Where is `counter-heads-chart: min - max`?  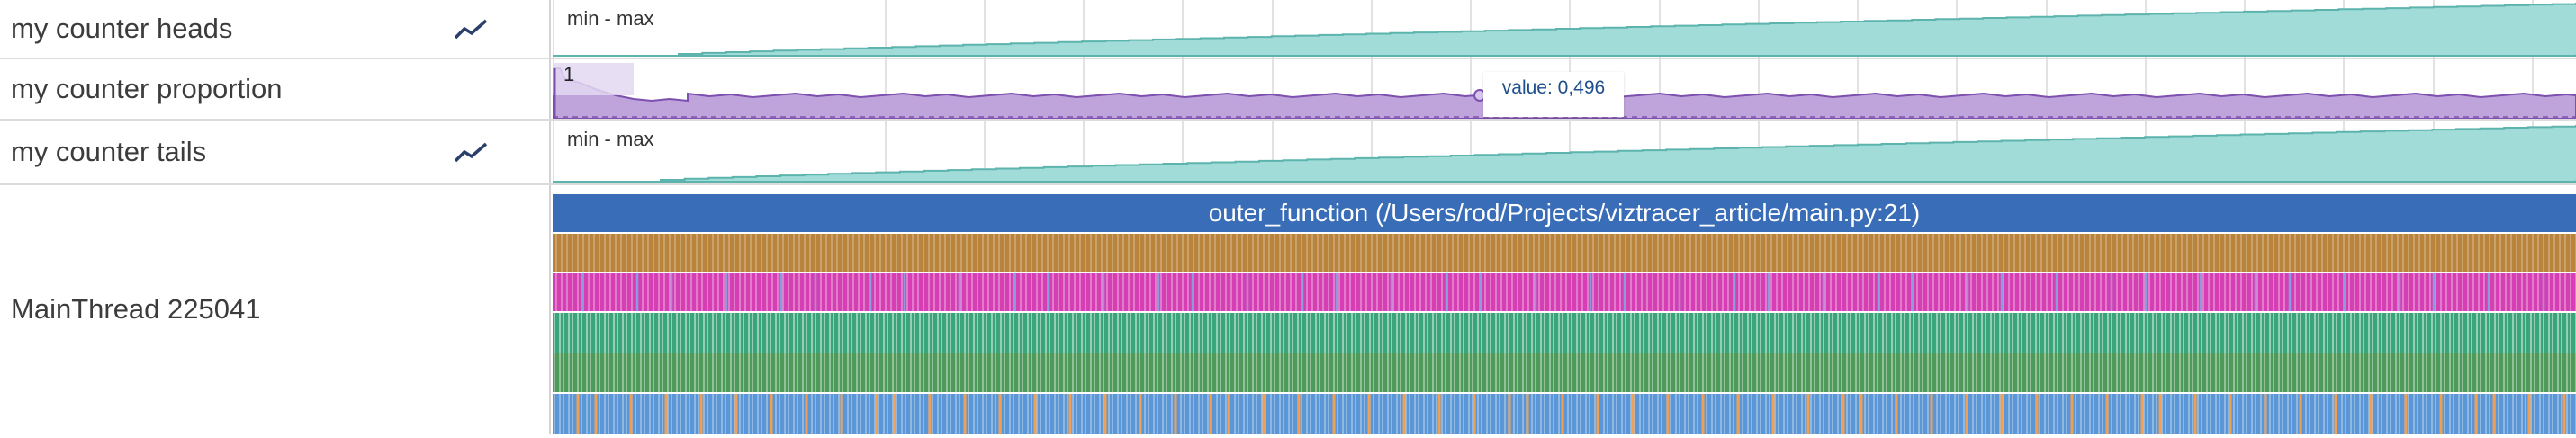
counter-heads-chart: min - max is located at coordinates (1564, 29).